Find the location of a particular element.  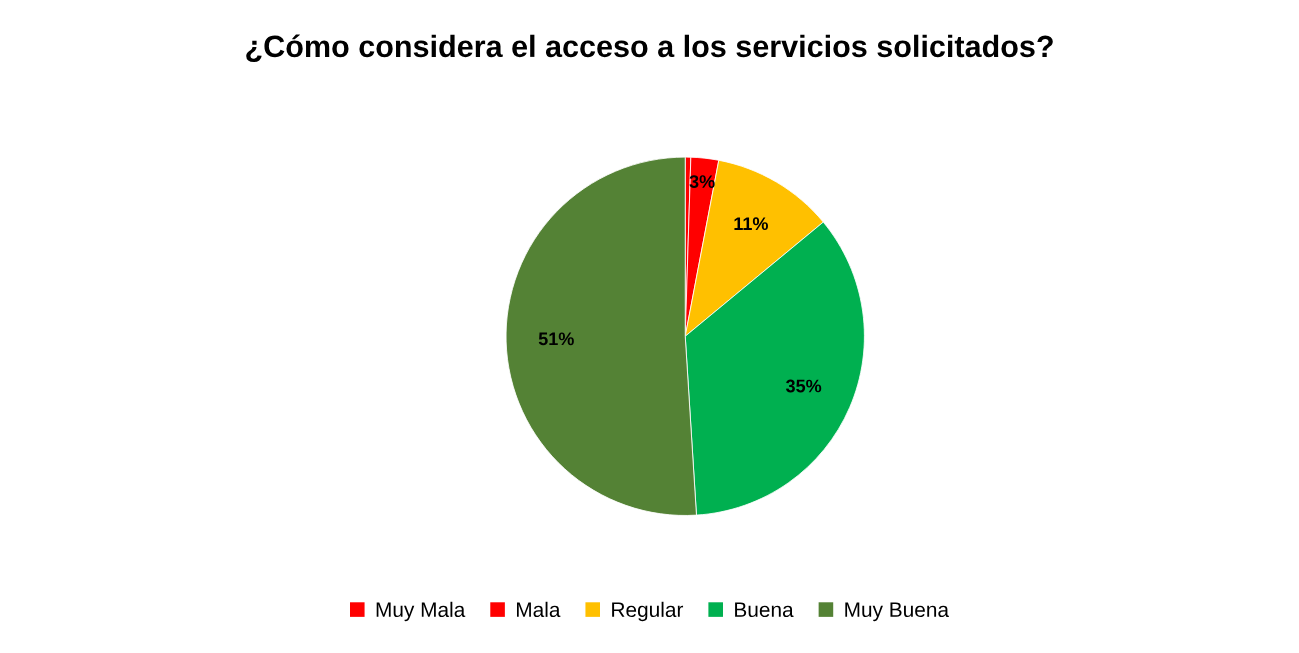

legend-label: Muy Mala is located at coordinates (421, 611).